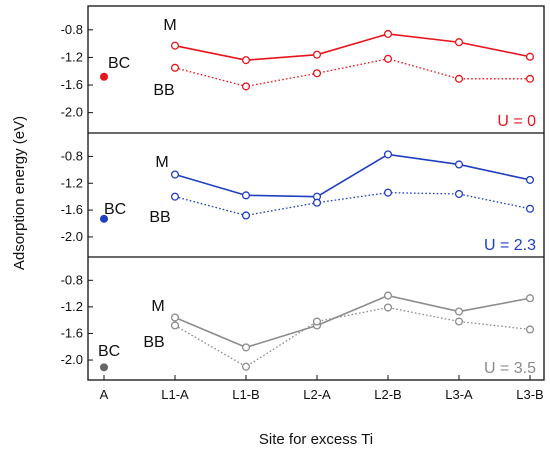  What do you see at coordinates (387, 394) in the screenshot?
I see `x-tick-label: L2-B` at bounding box center [387, 394].